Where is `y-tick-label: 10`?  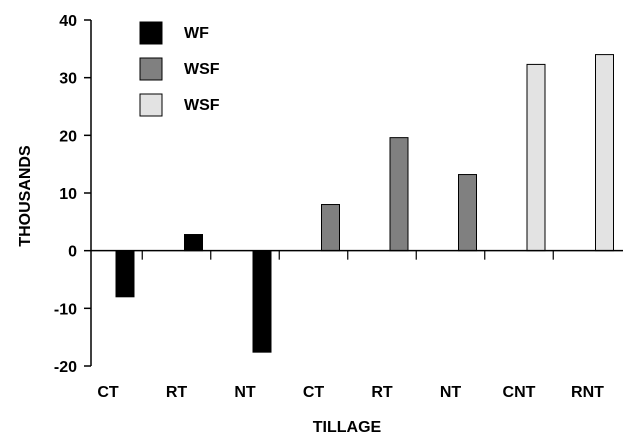
y-tick-label: 10 is located at coordinates (68, 194).